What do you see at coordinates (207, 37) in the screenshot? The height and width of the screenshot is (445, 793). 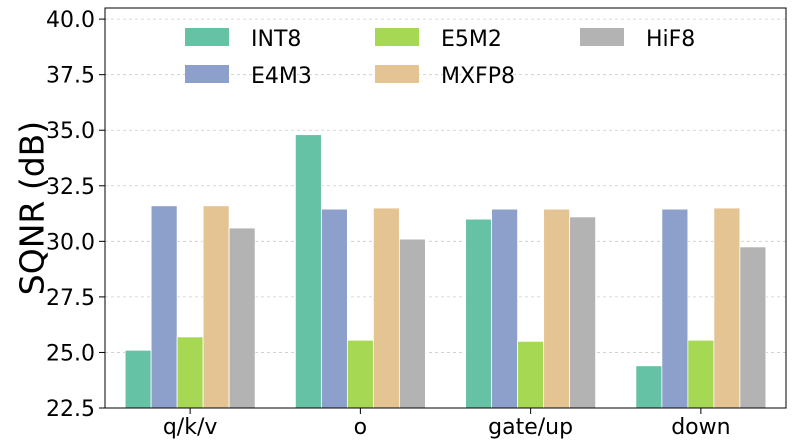 I see `legend-swatch-int8` at bounding box center [207, 37].